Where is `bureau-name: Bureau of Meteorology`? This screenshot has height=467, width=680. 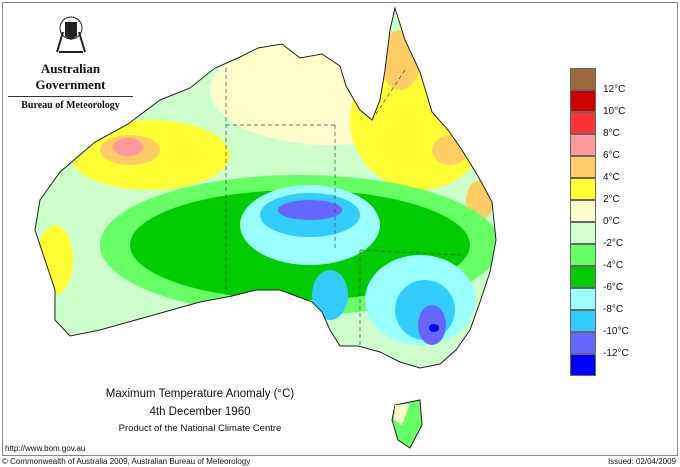
bureau-name: Bureau of Meteorology is located at coordinates (70, 103).